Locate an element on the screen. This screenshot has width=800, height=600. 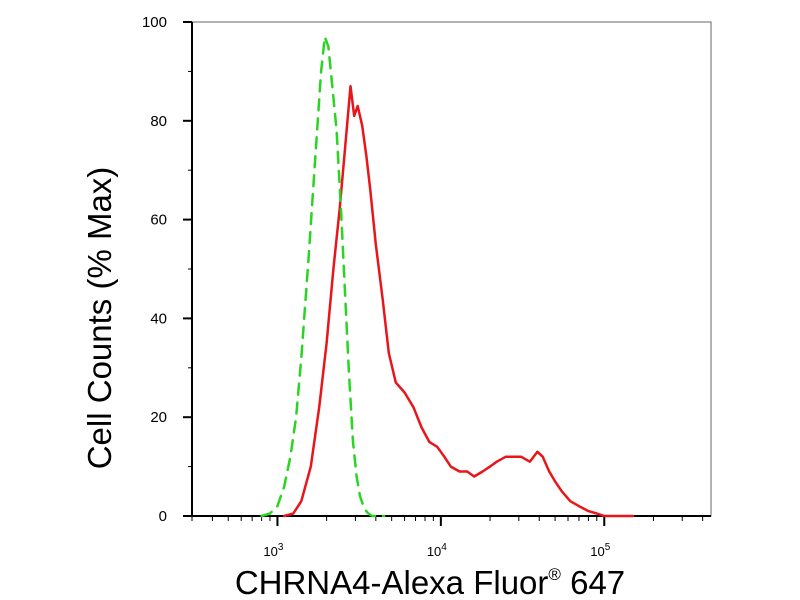
y-axis-label: Cell Counts (% Max) is located at coordinates (99, 318).